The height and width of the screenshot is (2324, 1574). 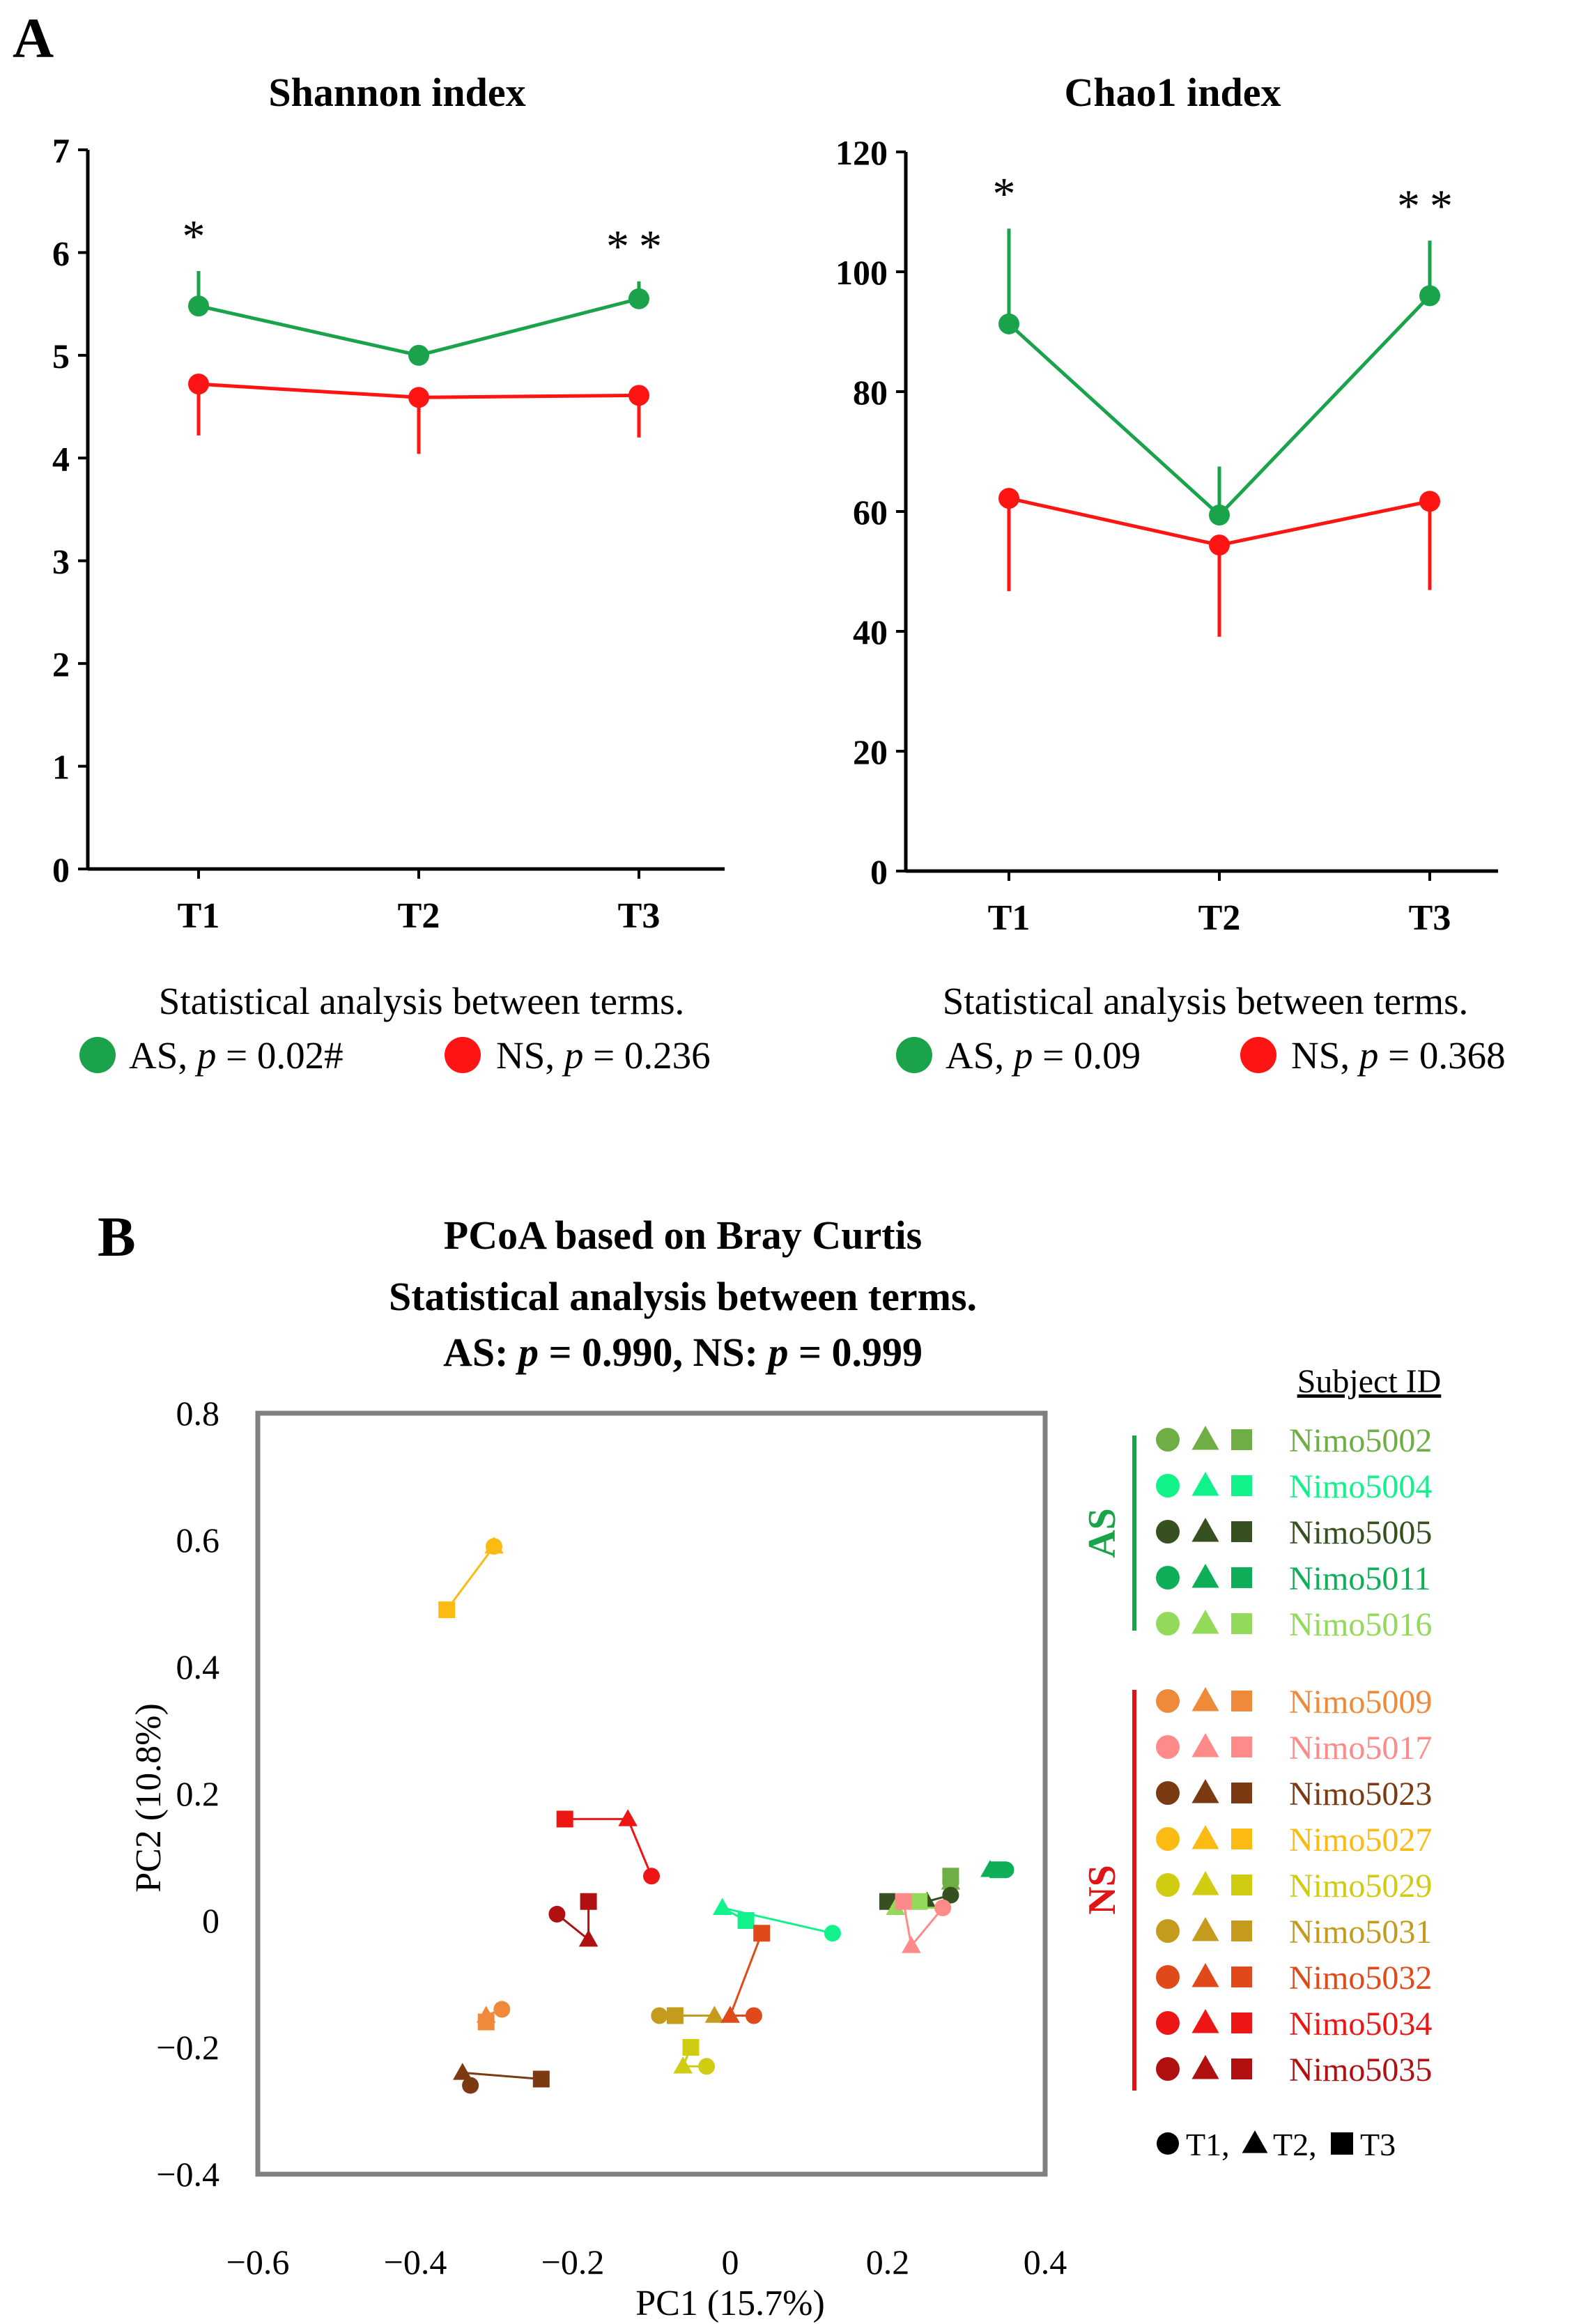 What do you see at coordinates (199, 916) in the screenshot?
I see `shannon-x-tick-label: T1` at bounding box center [199, 916].